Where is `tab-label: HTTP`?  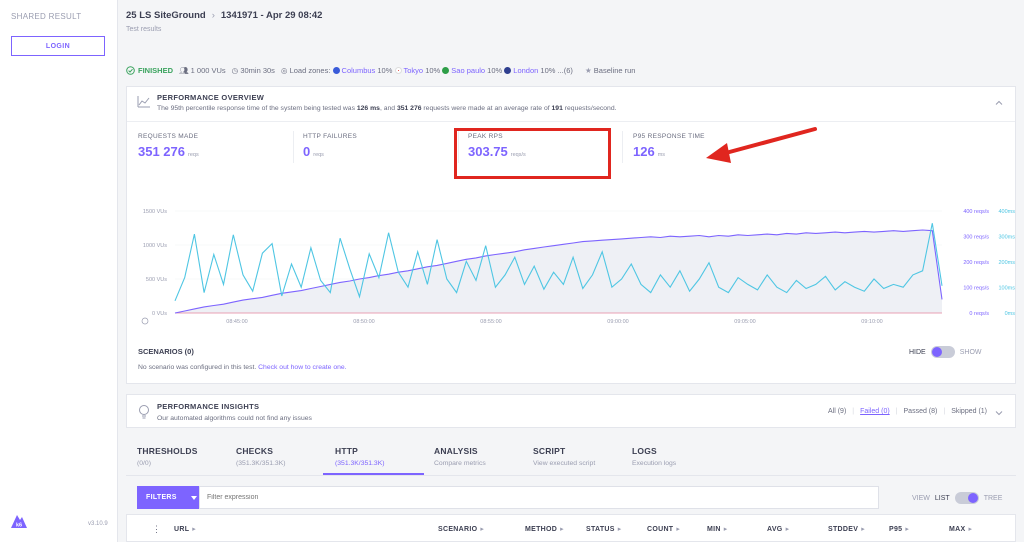 tab-label: HTTP is located at coordinates (346, 451).